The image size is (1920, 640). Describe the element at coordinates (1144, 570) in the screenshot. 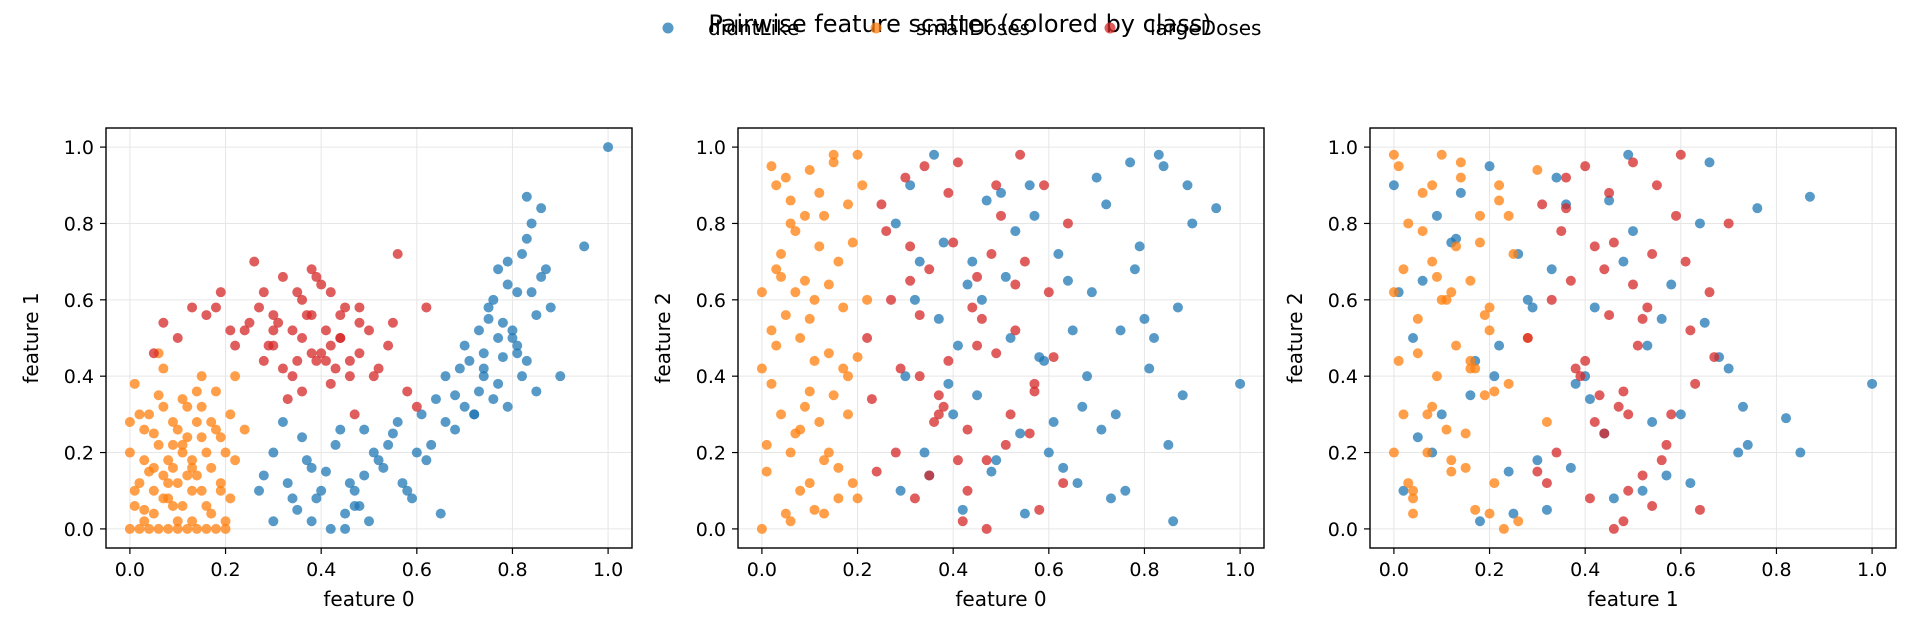

I see `x-tick-label: 0.8` at that location.